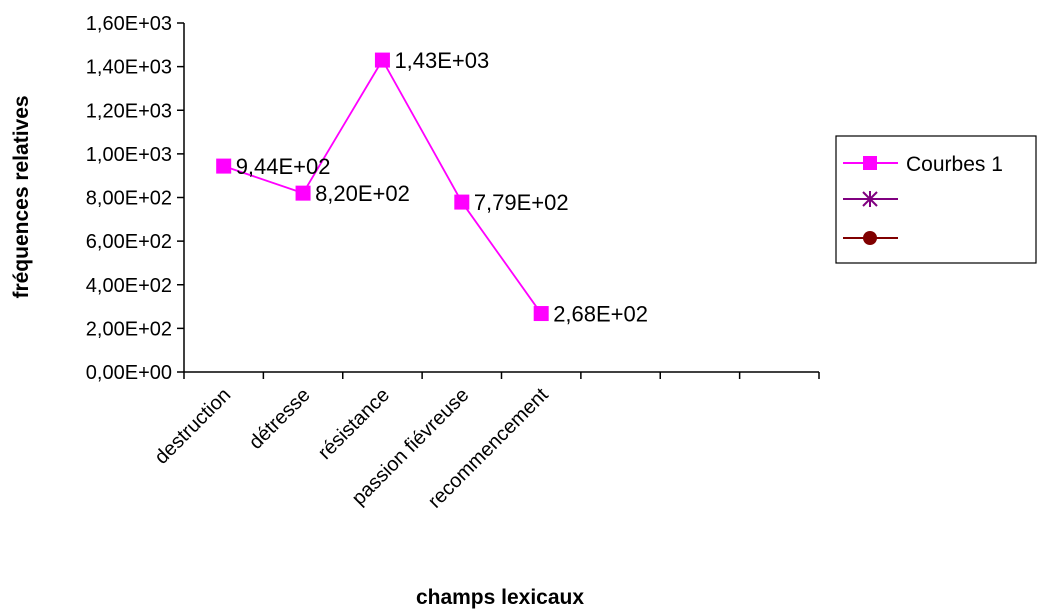 This screenshot has height=614, width=1038. What do you see at coordinates (129, 111) in the screenshot?
I see `y-tick-label: 1,20E+03` at bounding box center [129, 111].